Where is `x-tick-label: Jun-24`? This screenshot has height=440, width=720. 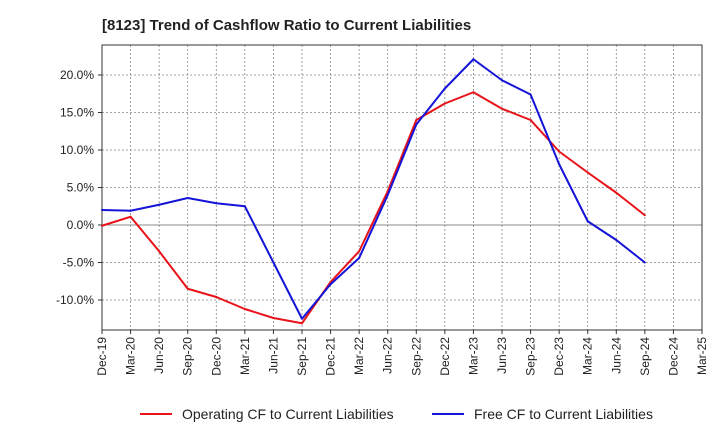
x-tick-label: Jun-24 is located at coordinates (616, 355).